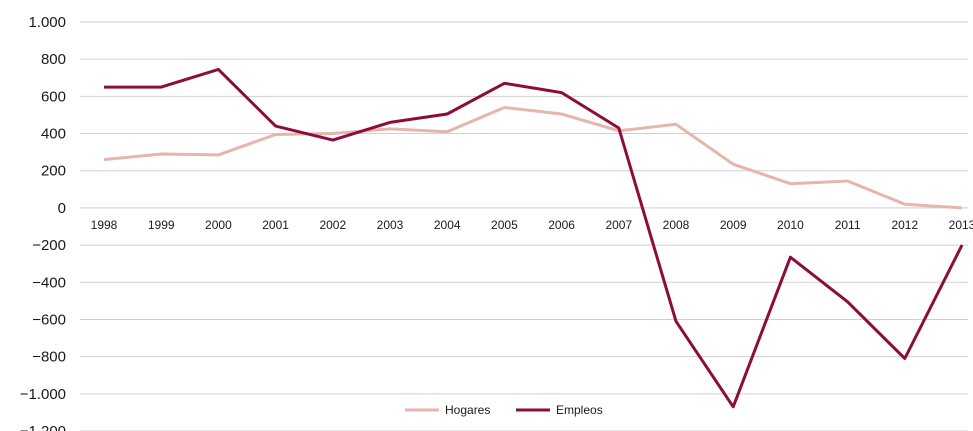 This screenshot has width=973, height=431. Describe the element at coordinates (53, 59) in the screenshot. I see `y-tick-label: 800` at that location.